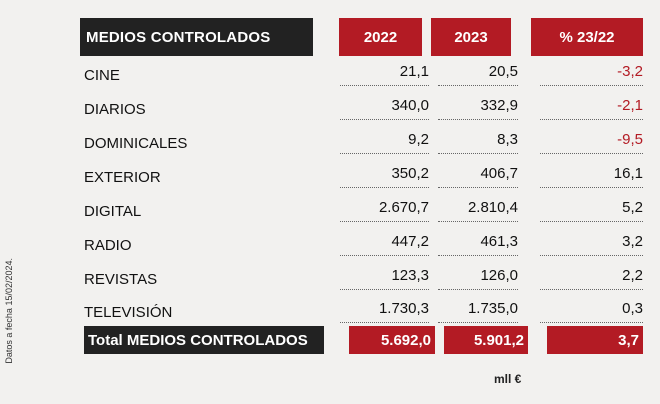  I want to click on table-row: DIGITAL 2.670,7 2.810,4 5,2, so click(330, 211).